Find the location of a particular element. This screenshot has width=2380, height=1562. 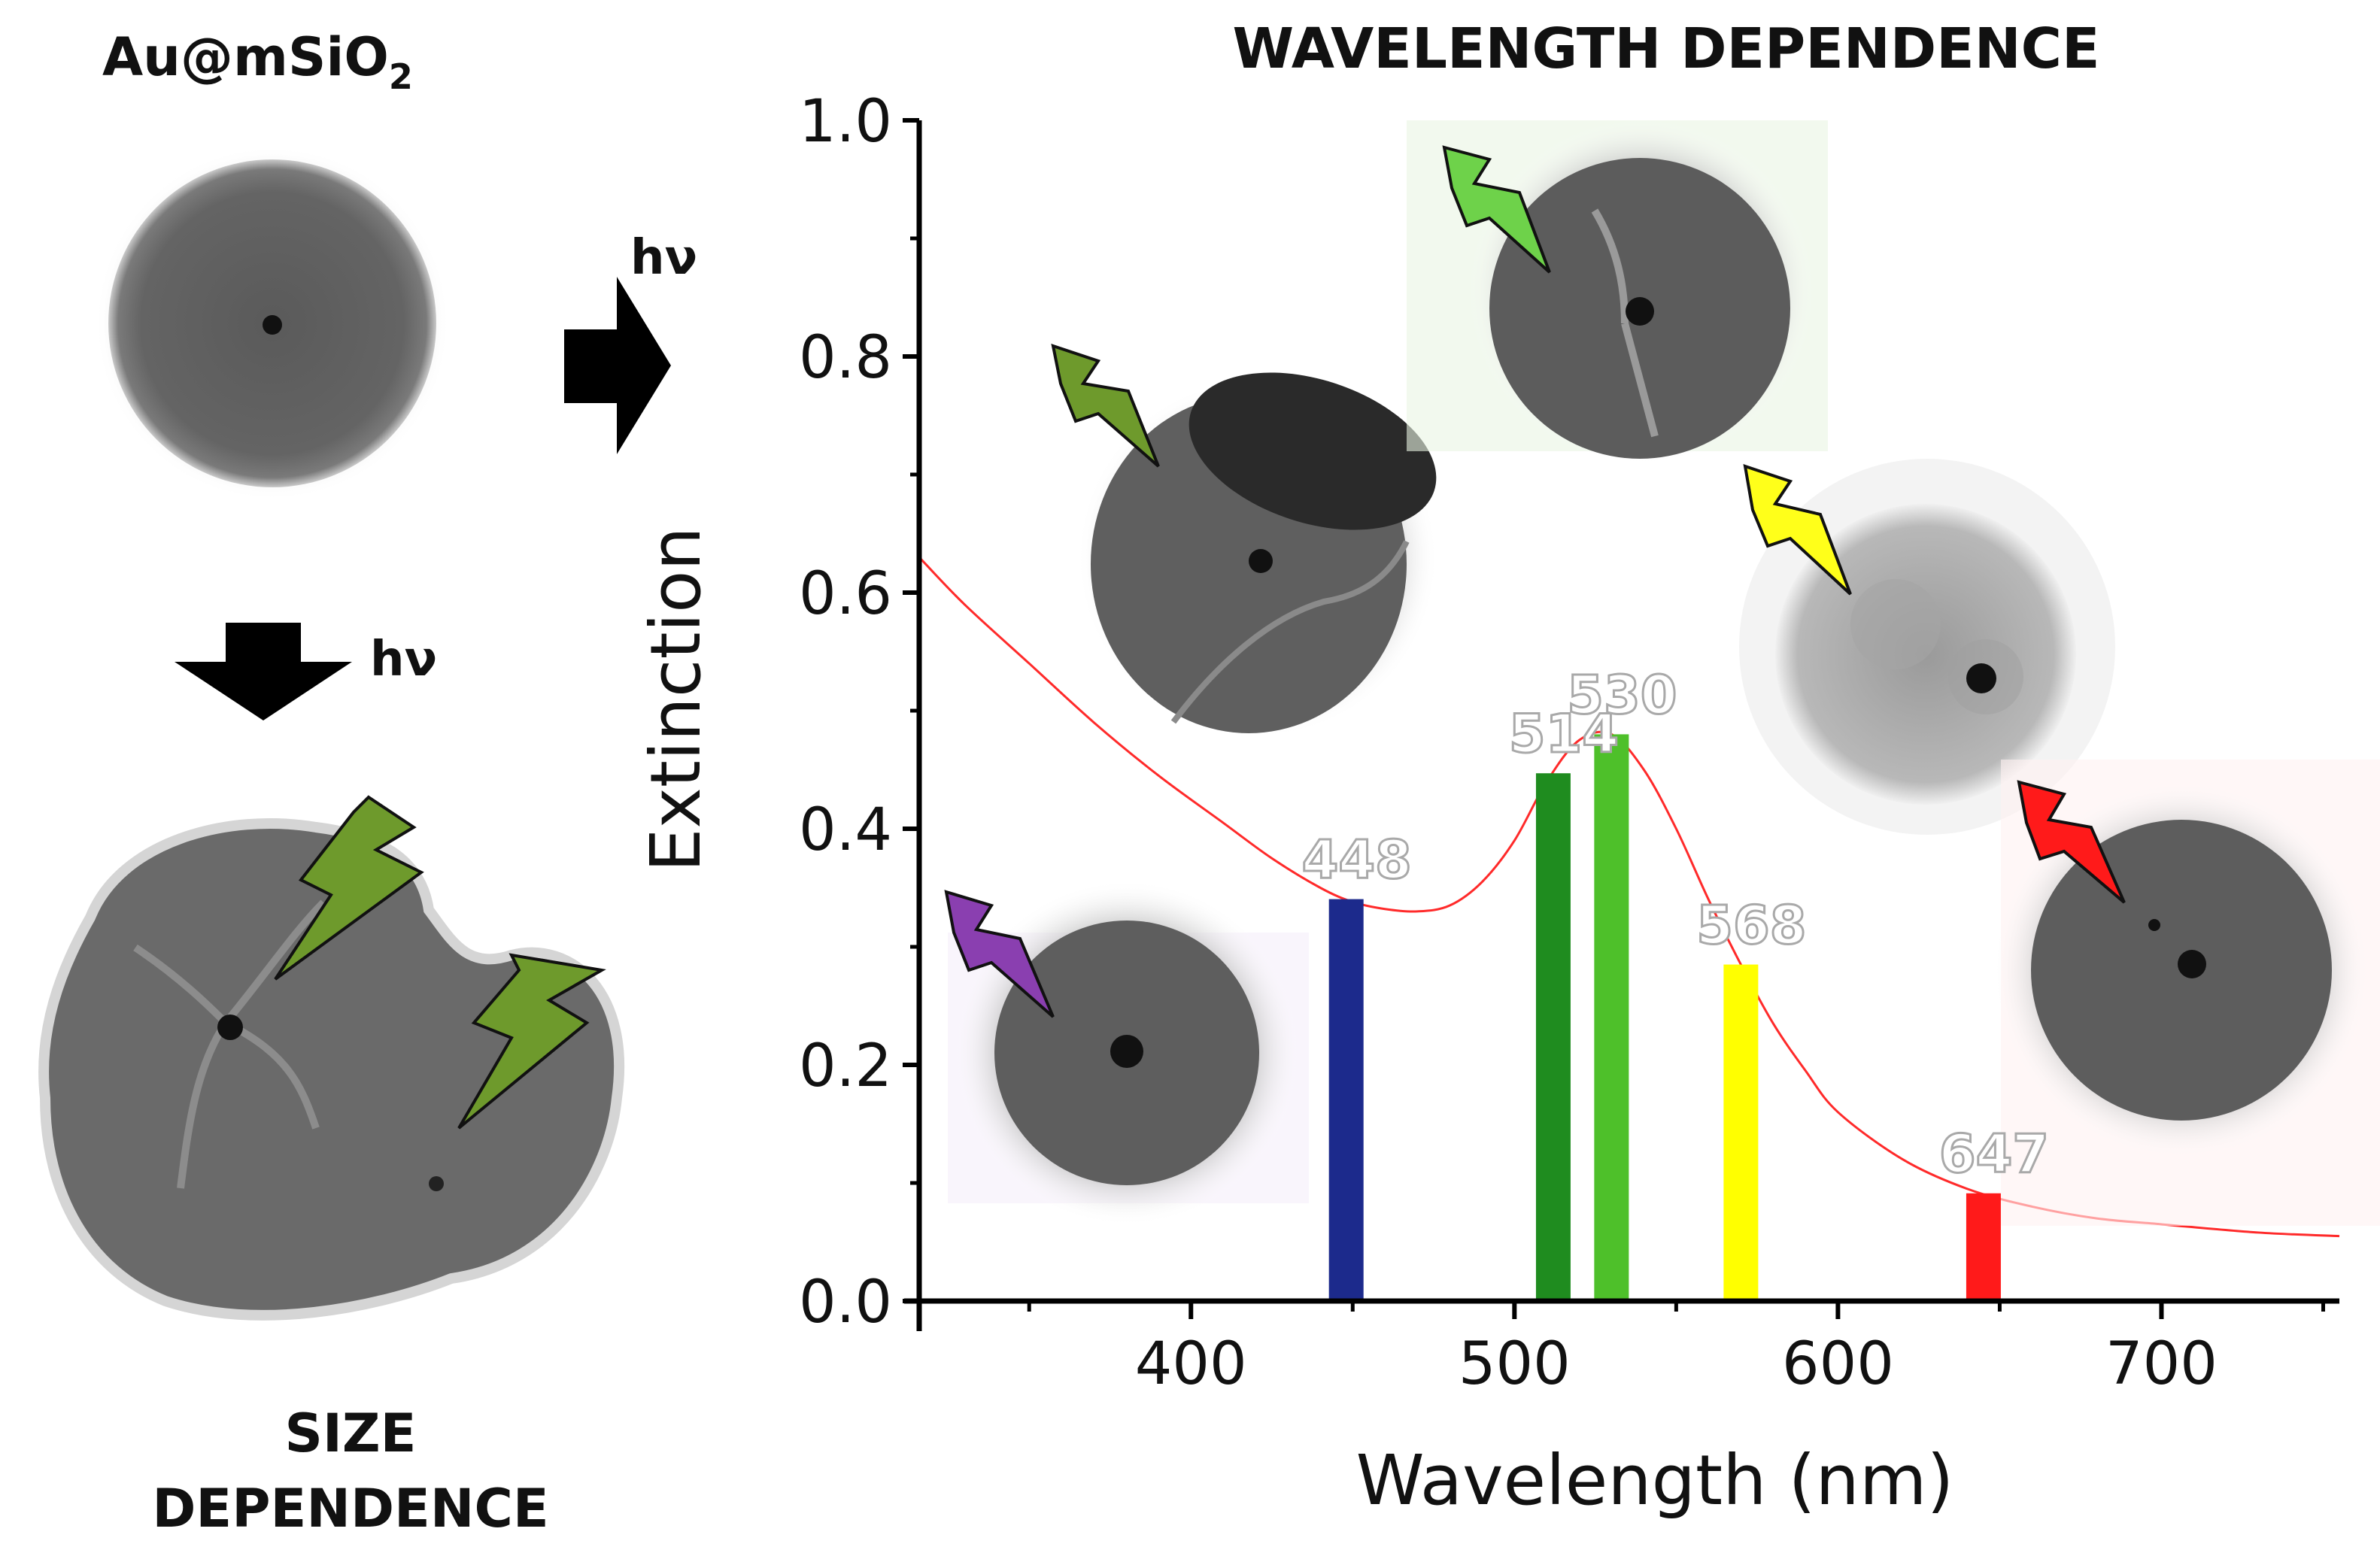

tem-inset-yellow is located at coordinates (1927, 647).